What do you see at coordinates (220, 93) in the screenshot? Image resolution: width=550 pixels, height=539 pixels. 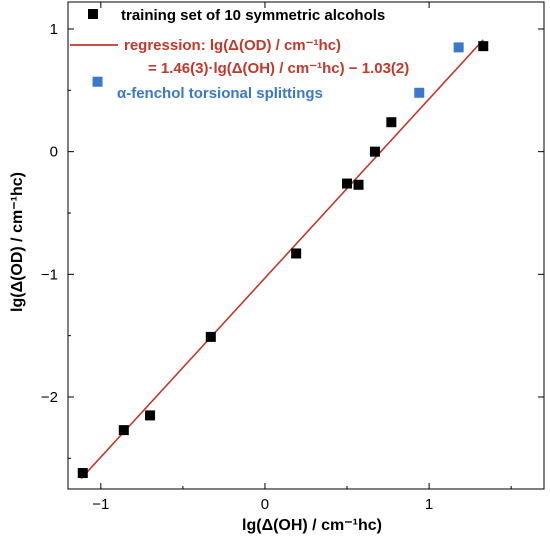 I see `legend-label-fenchol: α-fenchol torsional splittings` at bounding box center [220, 93].